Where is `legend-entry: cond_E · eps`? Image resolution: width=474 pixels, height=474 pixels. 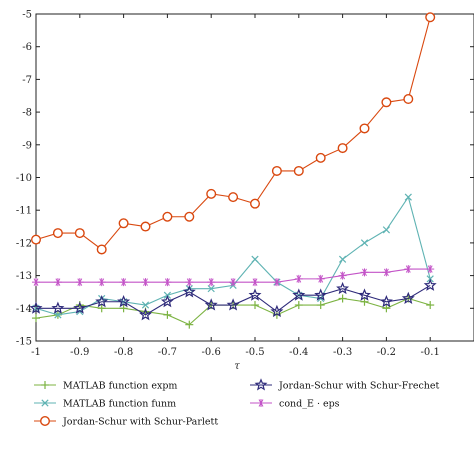
legend-entry: cond_E · eps is located at coordinates (295, 404).